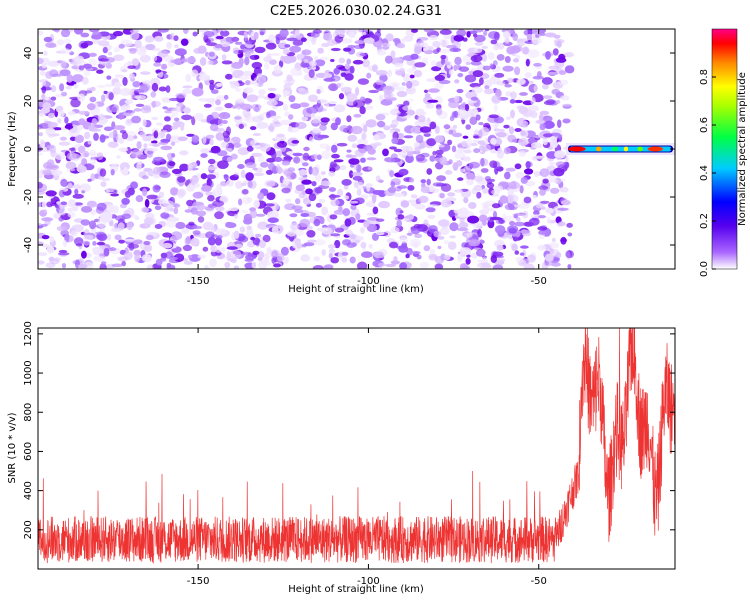  I want to click on snr-y-tick-label: 400, so click(28, 490).